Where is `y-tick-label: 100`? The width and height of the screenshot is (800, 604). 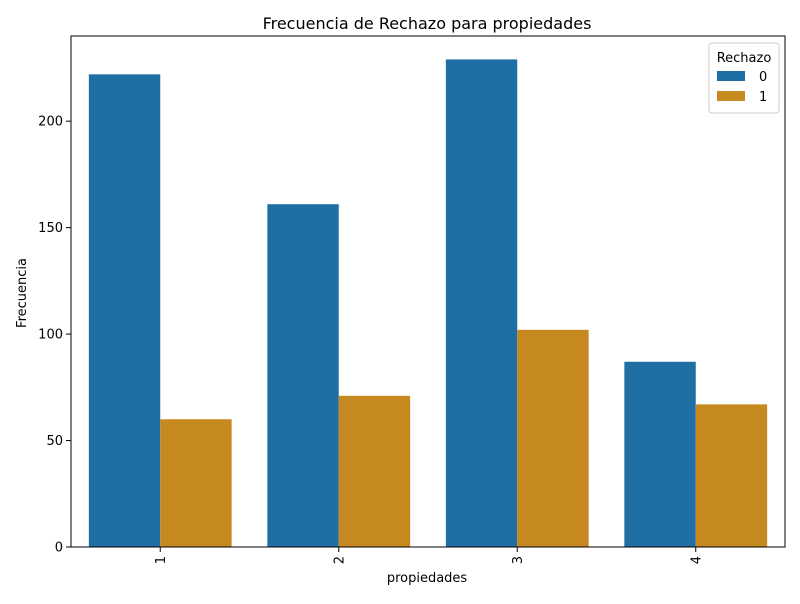 y-tick-label: 100 is located at coordinates (50, 335).